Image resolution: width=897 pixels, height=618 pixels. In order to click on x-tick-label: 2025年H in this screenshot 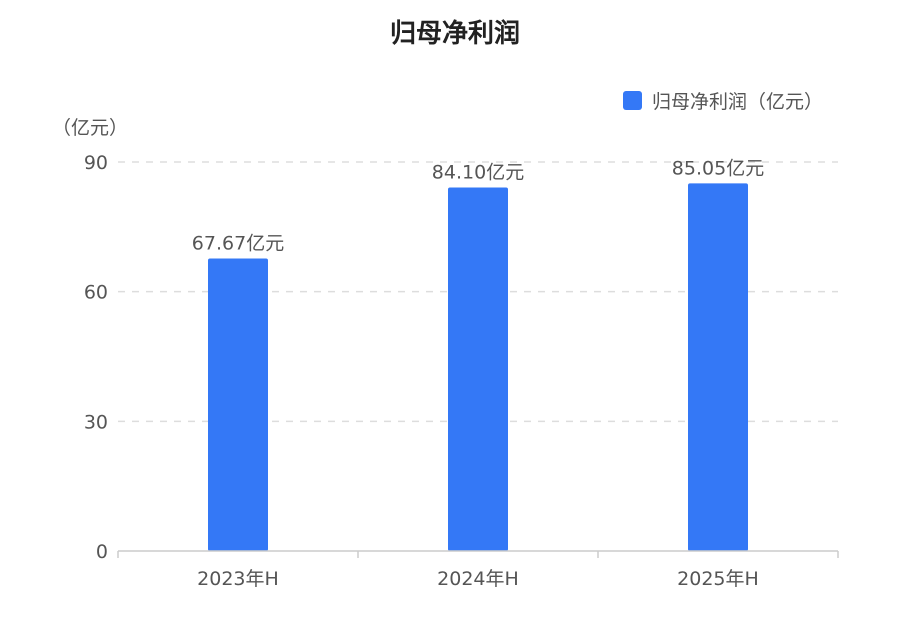, I will do `click(718, 579)`.